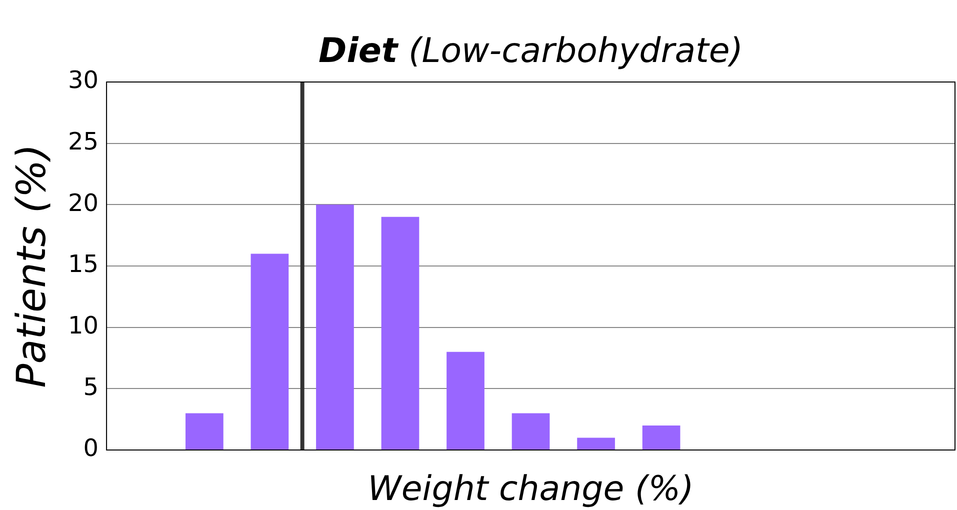 This screenshot has height=510, width=957. Describe the element at coordinates (91, 448) in the screenshot. I see `y-tick-label: 0` at that location.